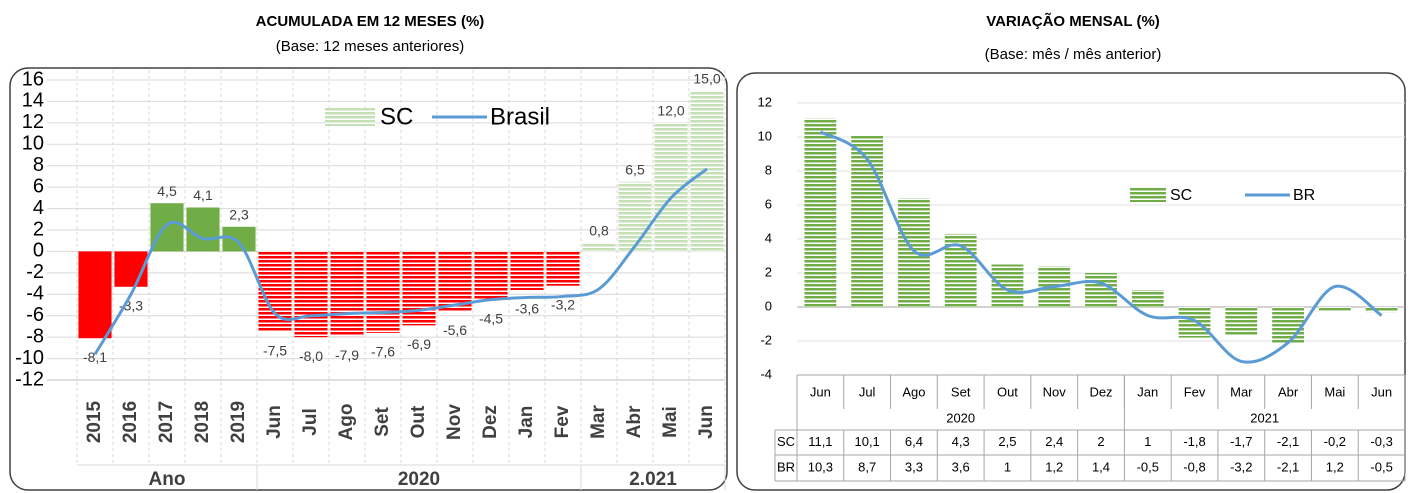 This screenshot has height=493, width=1411. Describe the element at coordinates (599, 231) in the screenshot. I see `data-label: 0,8` at that location.